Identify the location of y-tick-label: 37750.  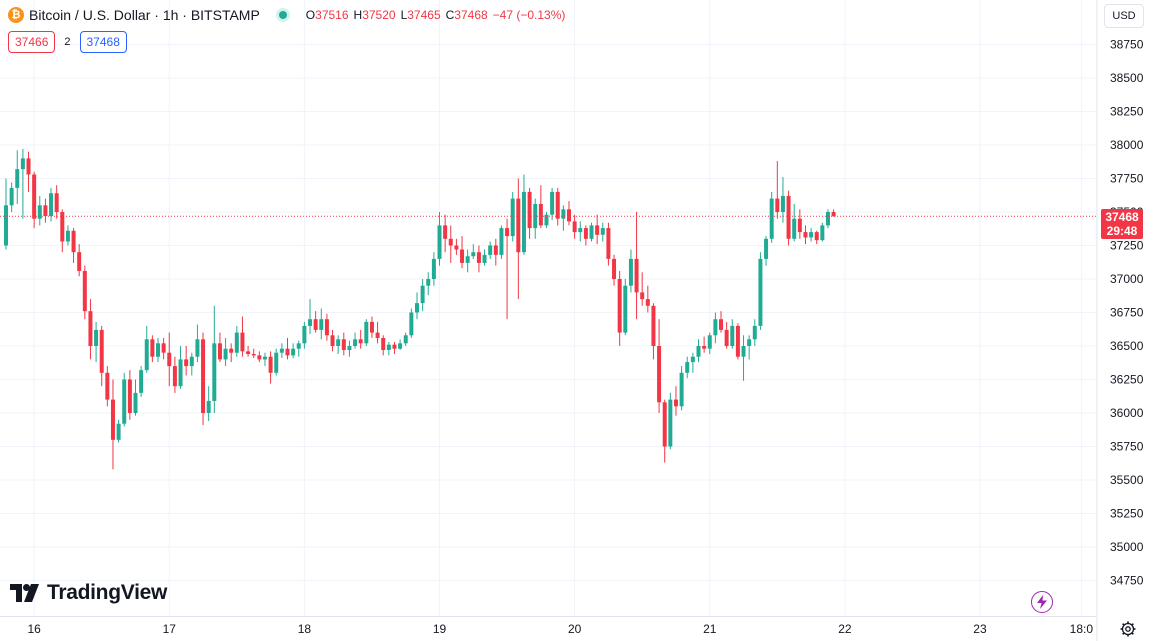
(1127, 179).